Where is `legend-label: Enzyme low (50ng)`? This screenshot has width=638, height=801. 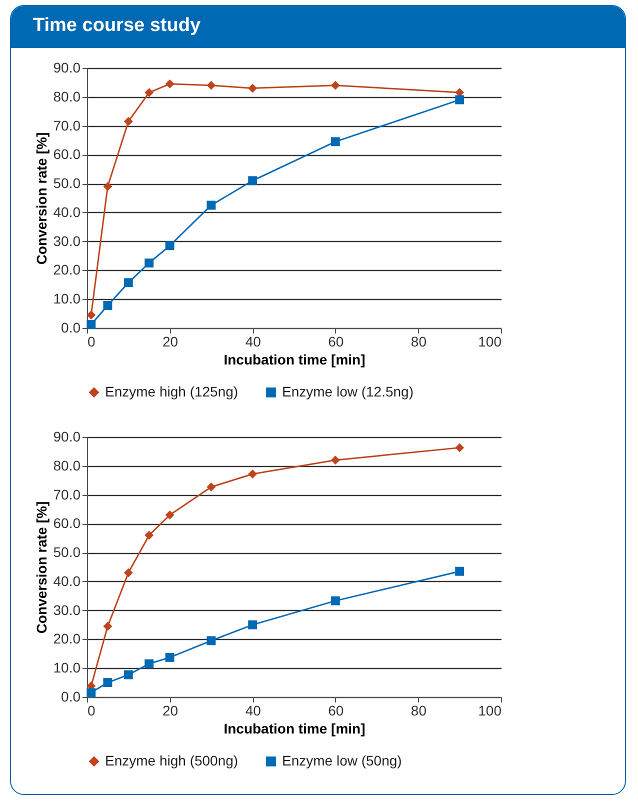 legend-label: Enzyme low (50ng) is located at coordinates (342, 760).